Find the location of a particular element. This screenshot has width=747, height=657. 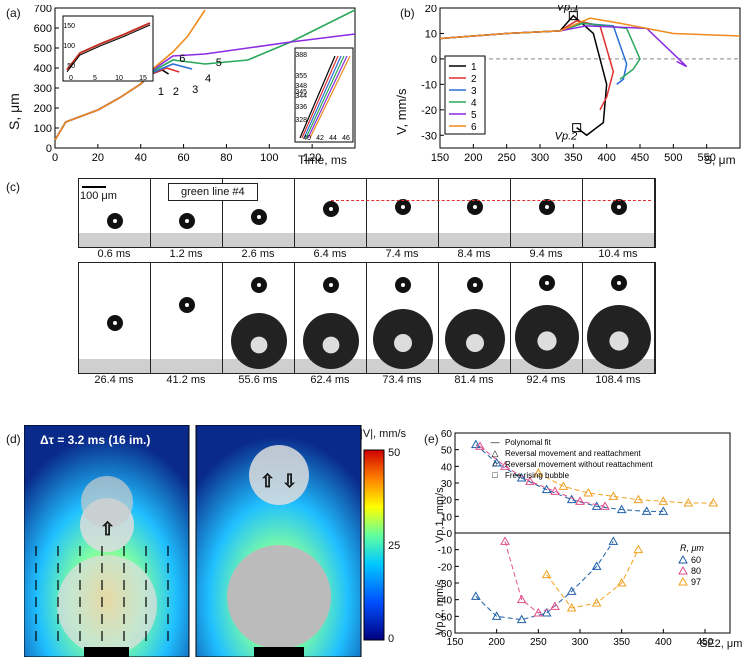

y-tick-label-top: 60 is located at coordinates (447, 434).